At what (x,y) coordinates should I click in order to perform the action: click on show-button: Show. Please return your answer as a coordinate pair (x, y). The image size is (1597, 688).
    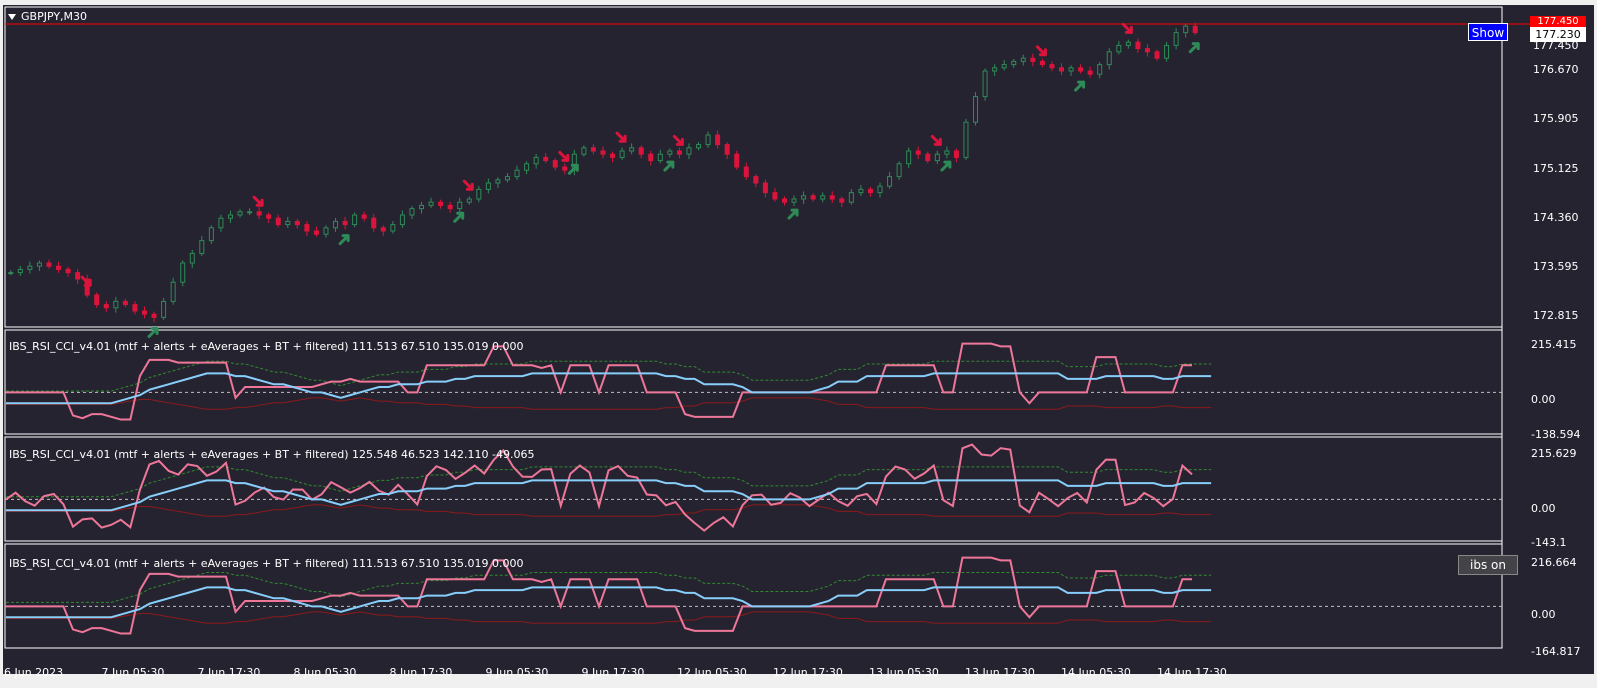
    Looking at the image, I should click on (1488, 32).